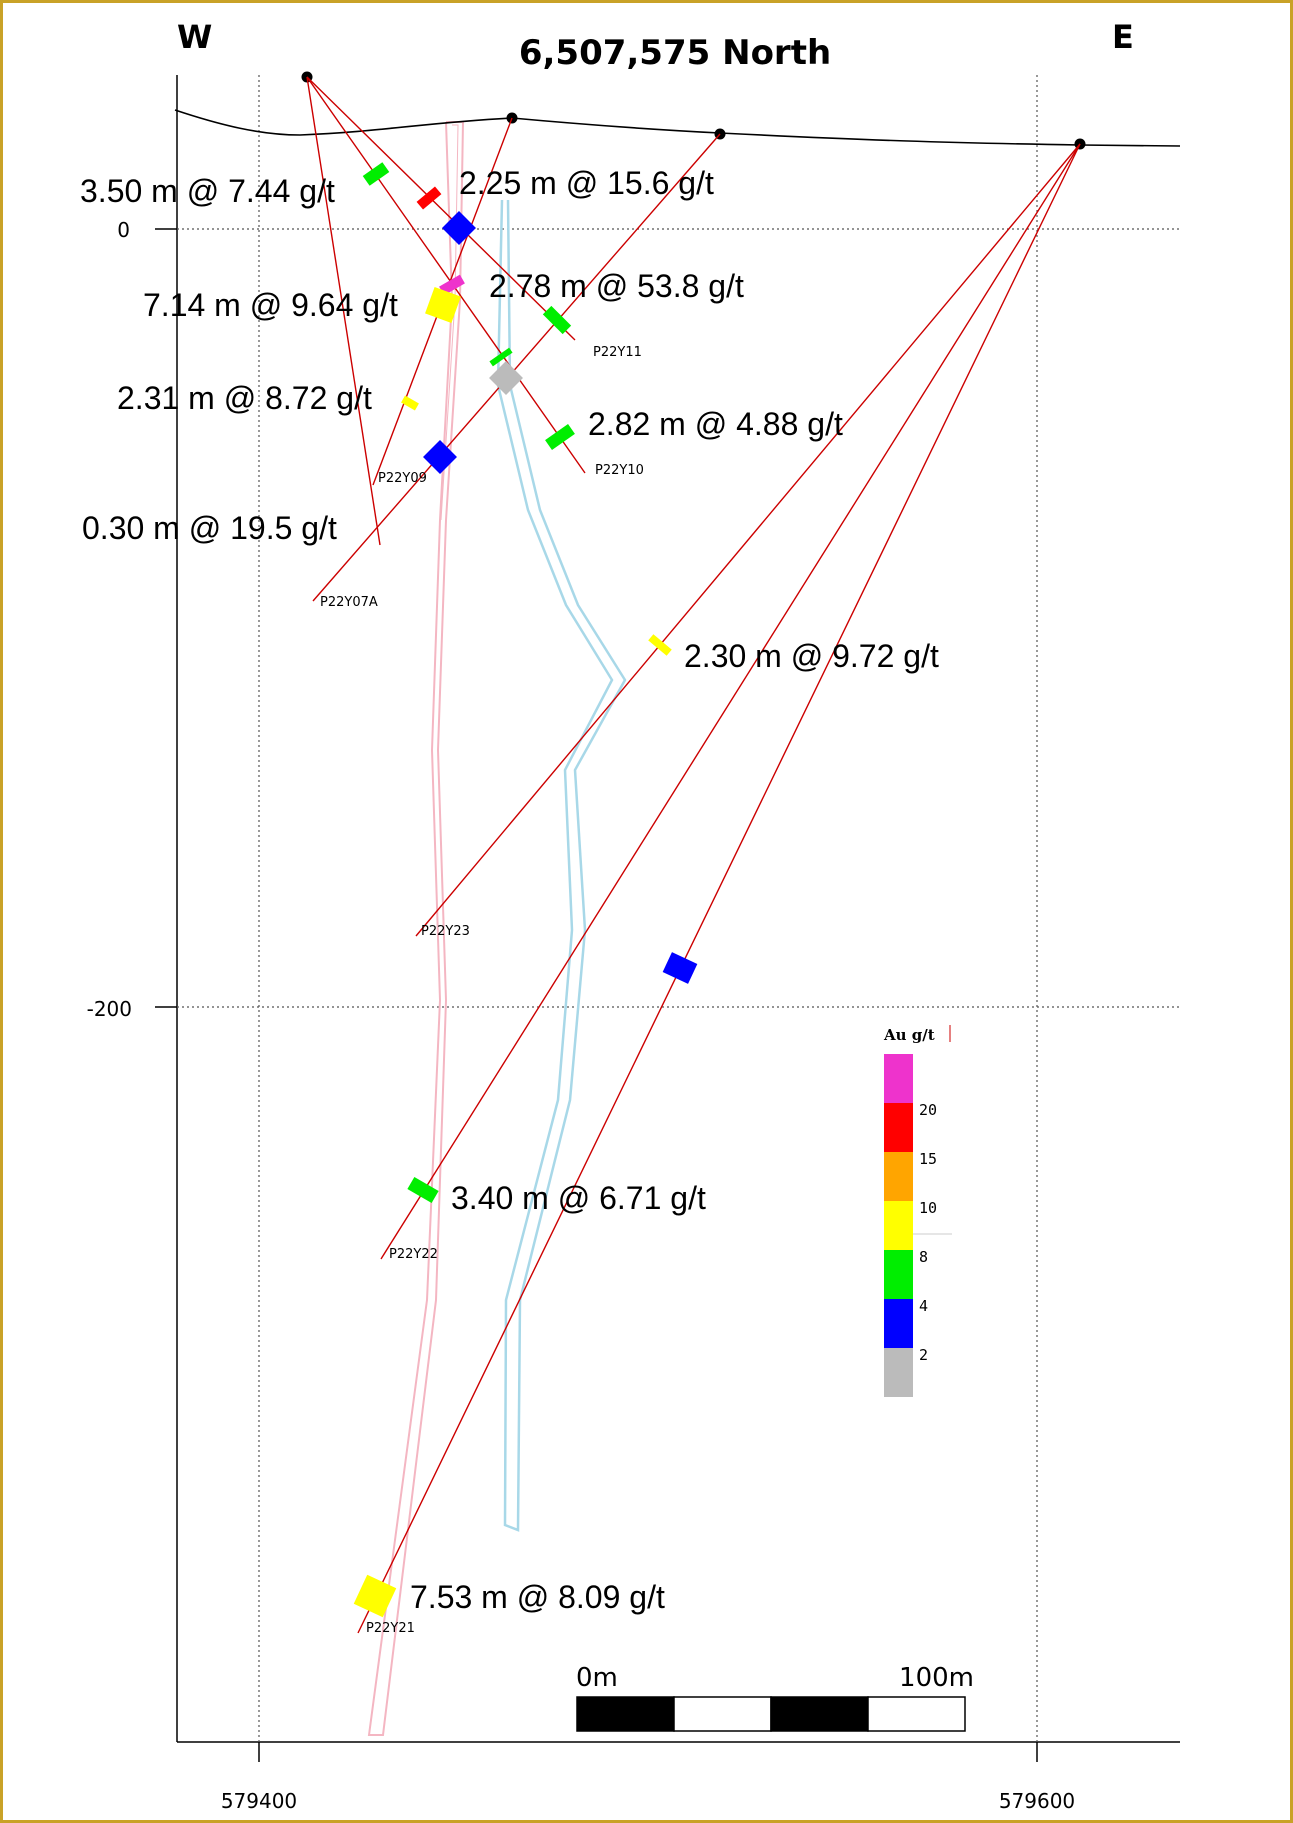  Describe the element at coordinates (923, 1355) in the screenshot. I see `legend-label: 2` at that location.